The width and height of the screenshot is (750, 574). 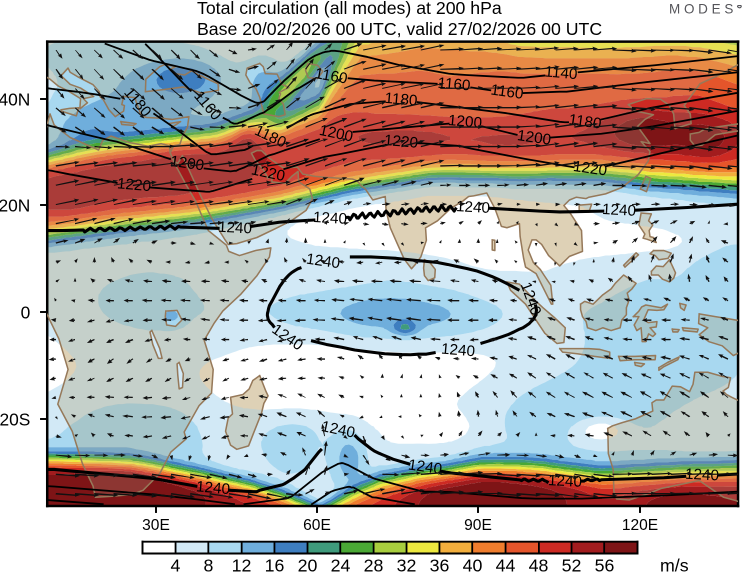 What do you see at coordinates (374, 565) in the screenshot?
I see `svg-text: 28` at bounding box center [374, 565].